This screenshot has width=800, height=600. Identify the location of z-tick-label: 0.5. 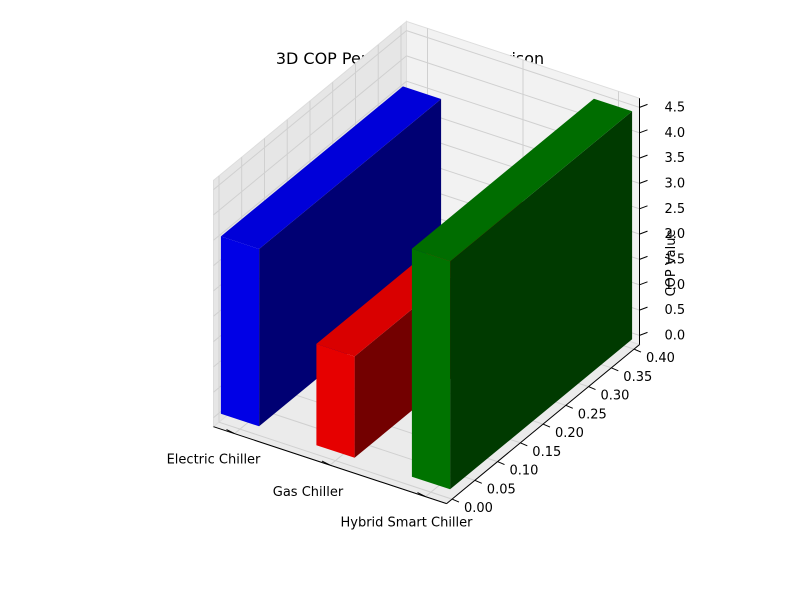
(675, 310).